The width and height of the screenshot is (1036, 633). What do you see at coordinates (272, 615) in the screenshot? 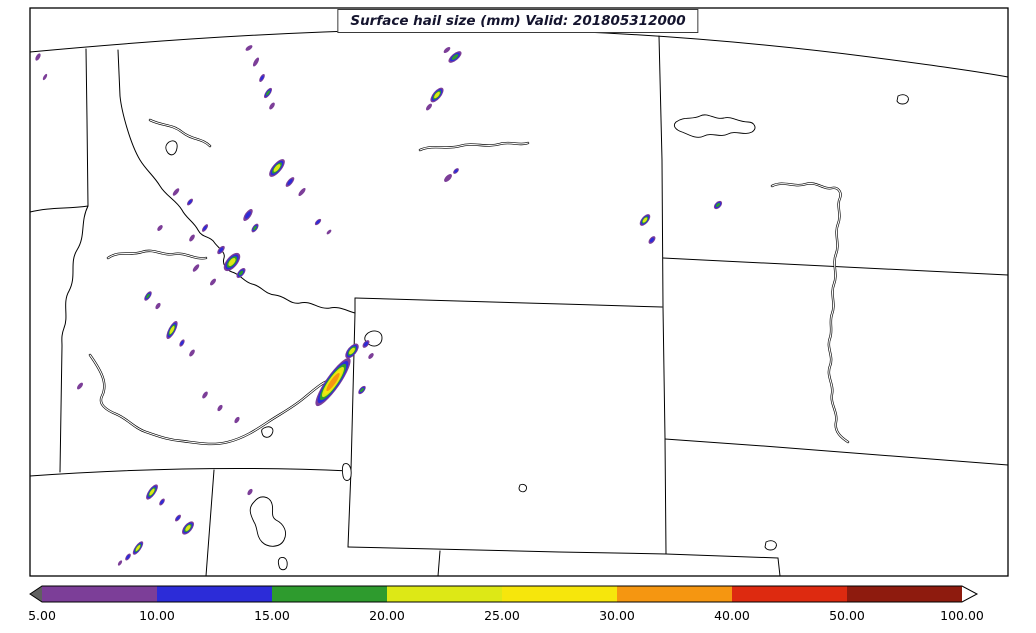
I see `colorbar-tick-label: 15.00` at bounding box center [272, 615].